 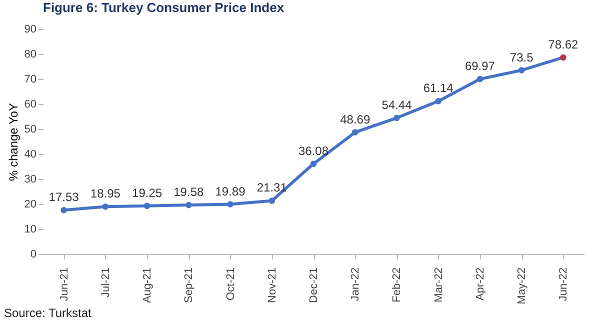 I want to click on y-tick-label: 50, so click(x=30, y=130).